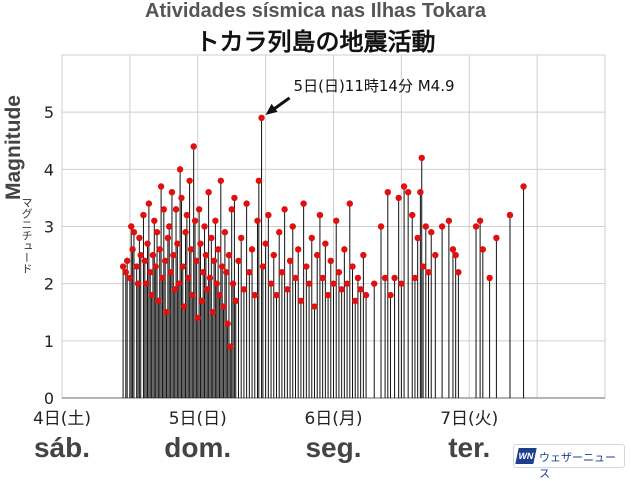 This screenshot has width=631, height=481. What do you see at coordinates (333, 419) in the screenshot?
I see `x-tick-label: 6日(月)` at bounding box center [333, 419].